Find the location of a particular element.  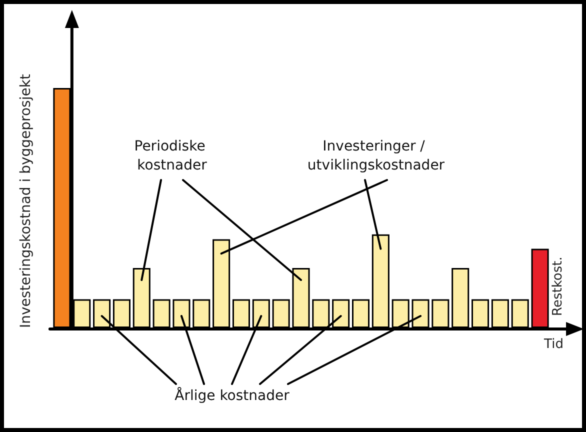

text: Årlige kostnader is located at coordinates (232, 395).